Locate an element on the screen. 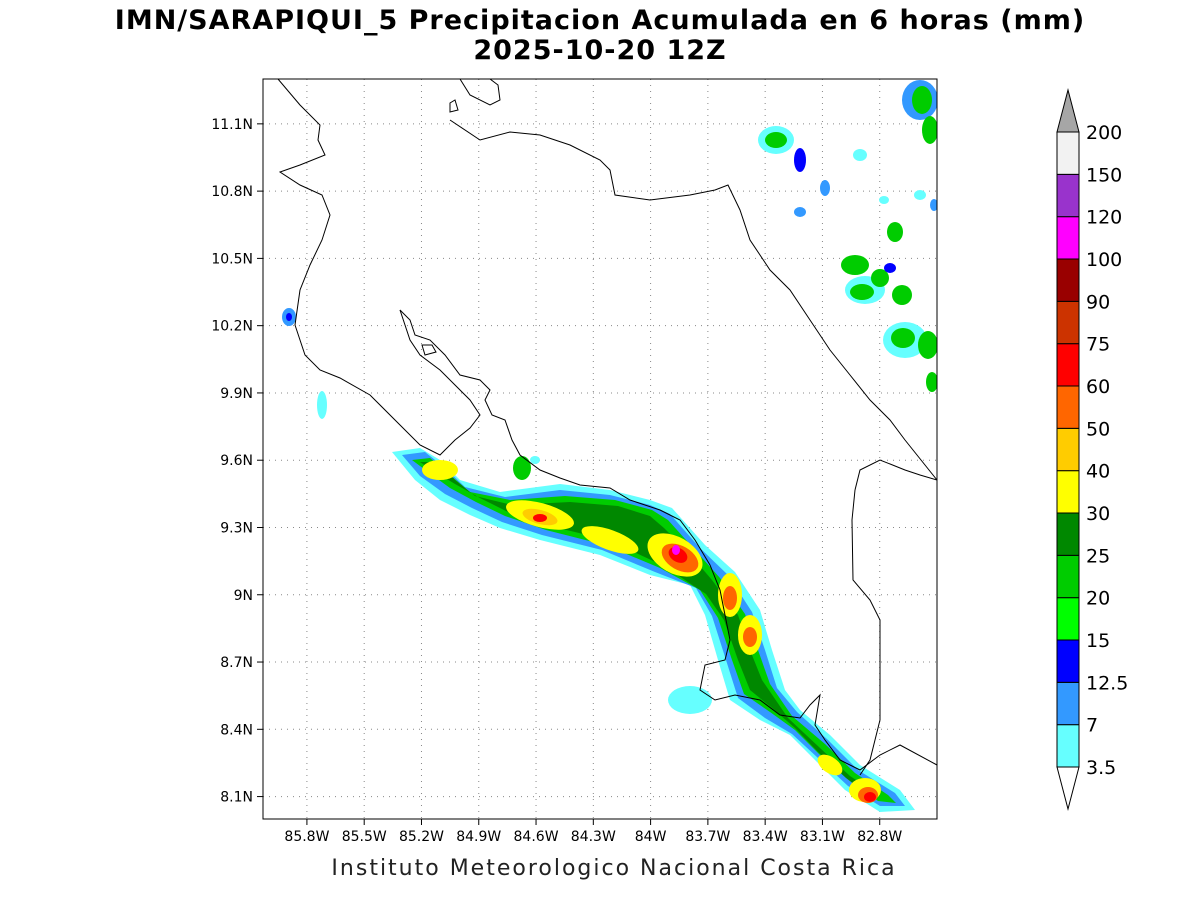 The height and width of the screenshot is (900, 1200). lat-tick-label: 8.1N is located at coordinates (236, 798).